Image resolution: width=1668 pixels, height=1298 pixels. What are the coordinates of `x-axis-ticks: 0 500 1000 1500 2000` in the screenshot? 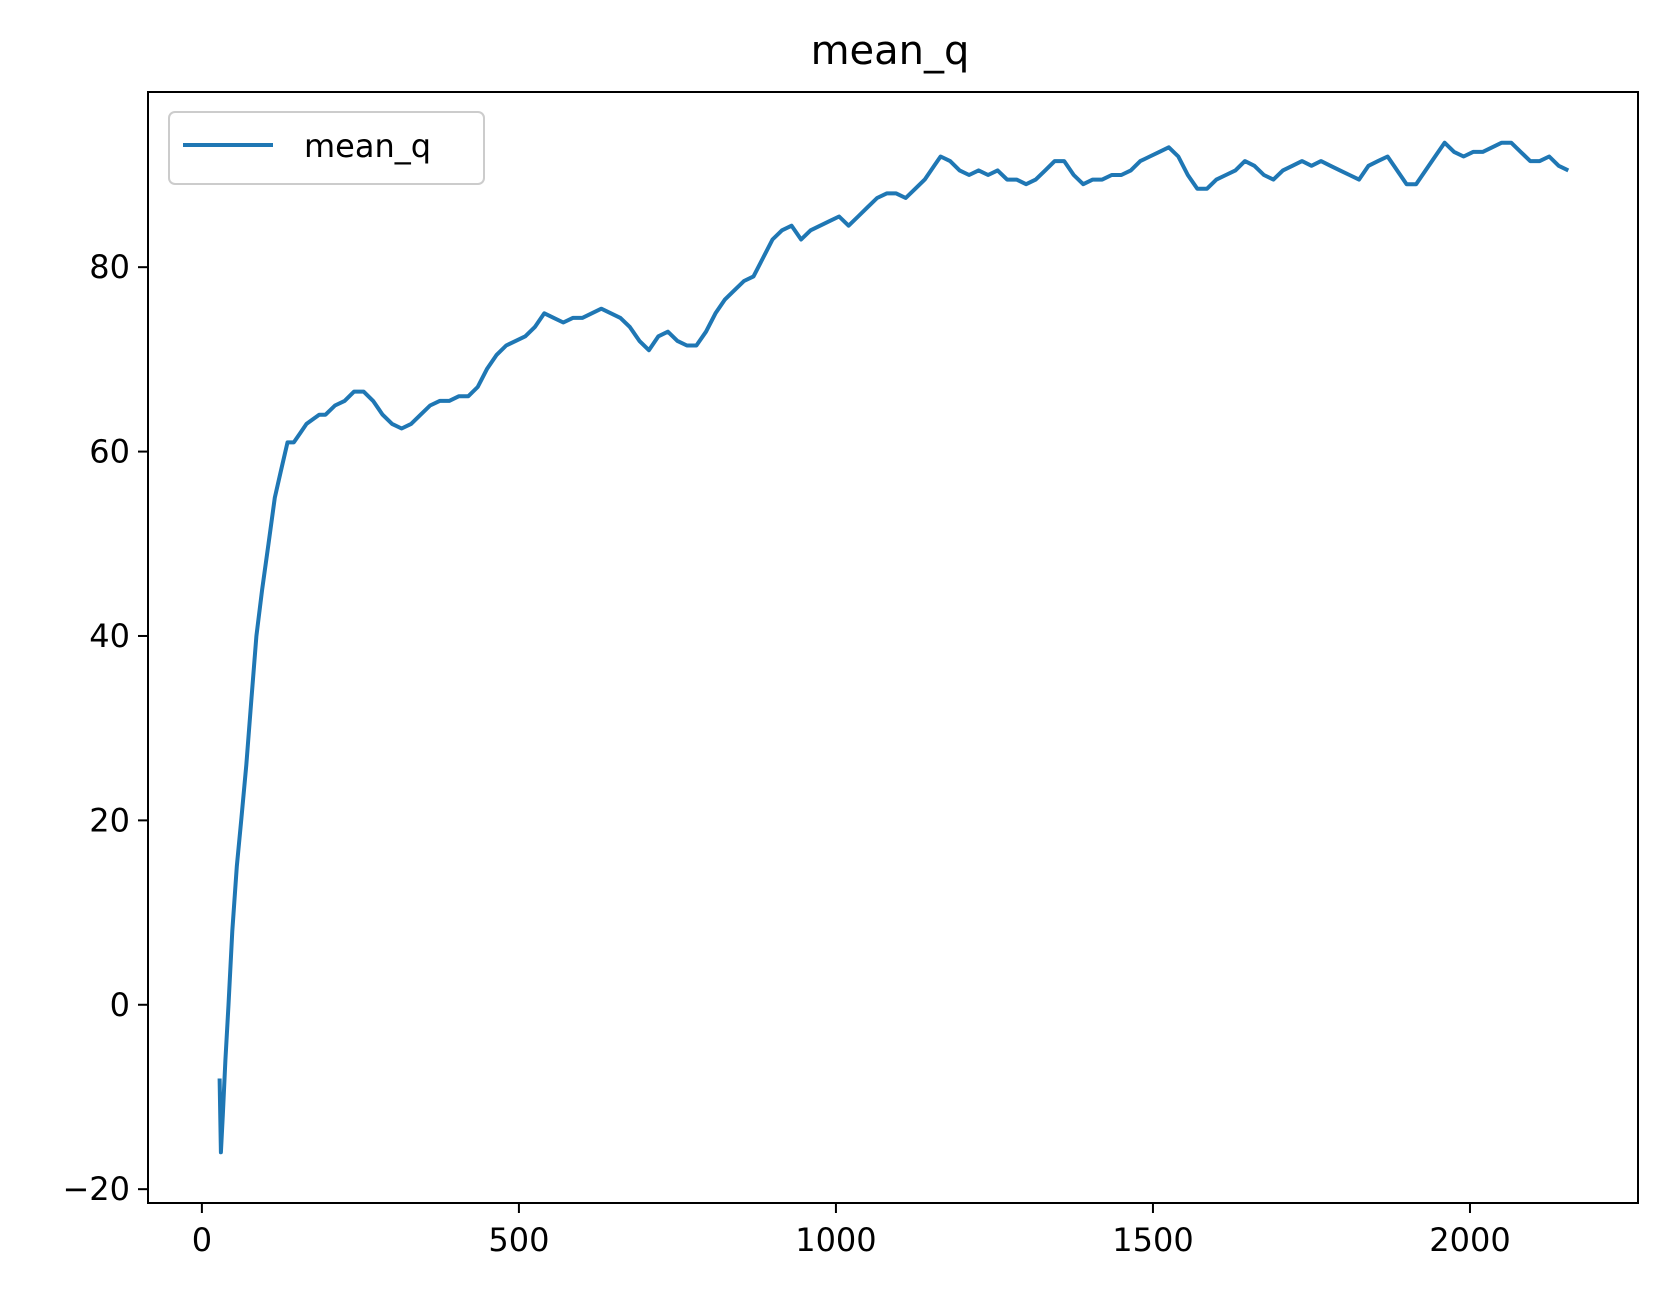 It's located at (851, 1231).